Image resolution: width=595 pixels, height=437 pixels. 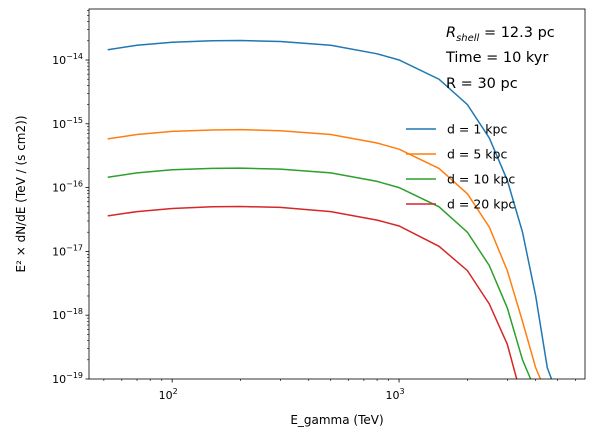 I want to click on y-axis-label: E² × dN/dE (TeV / (s cm2)), so click(x=21, y=194).